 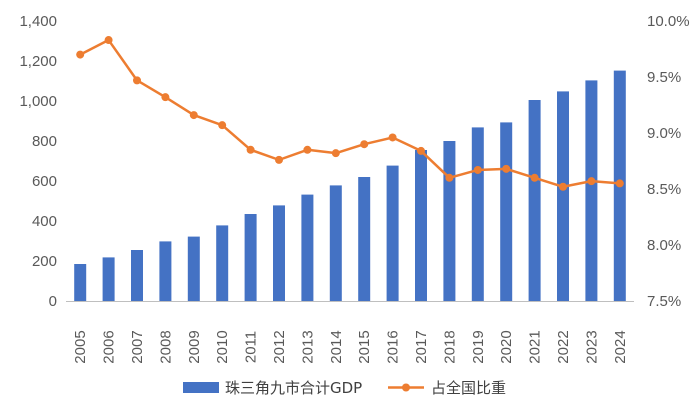 I want to click on point-2005, so click(x=80, y=54).